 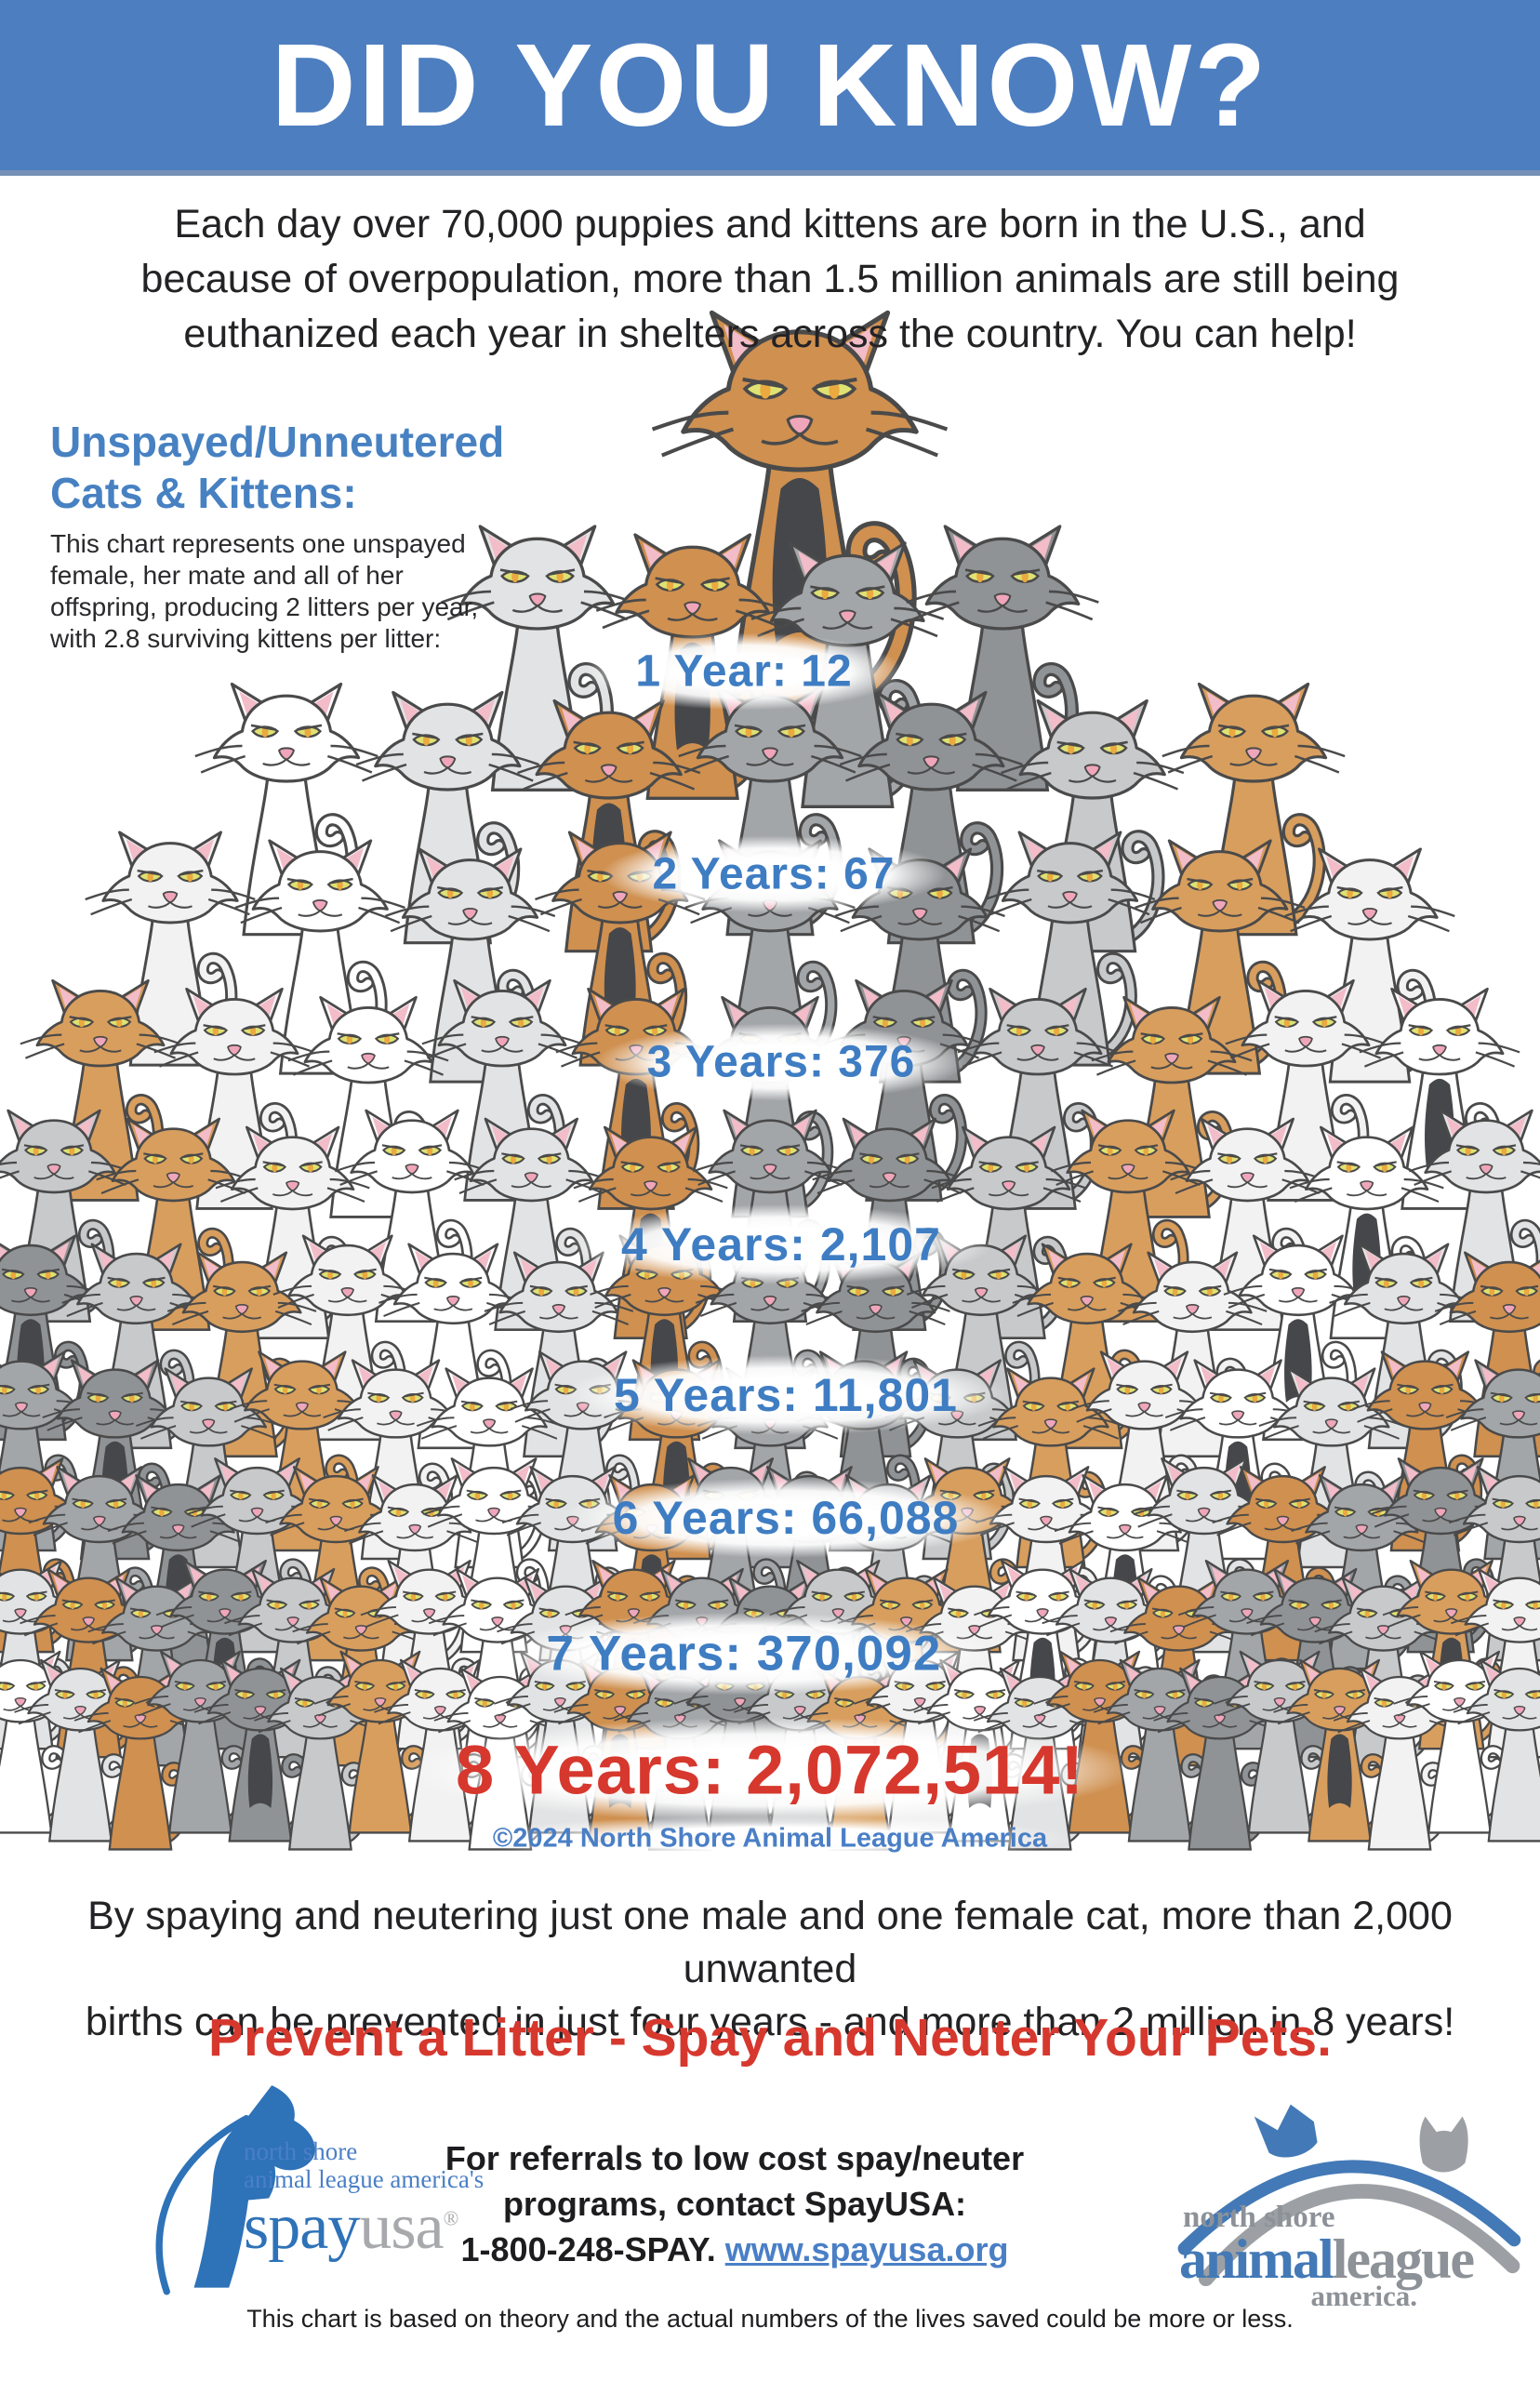 What do you see at coordinates (744, 671) in the screenshot?
I see `pyramid-label-year-1: 1 Year: 12` at bounding box center [744, 671].